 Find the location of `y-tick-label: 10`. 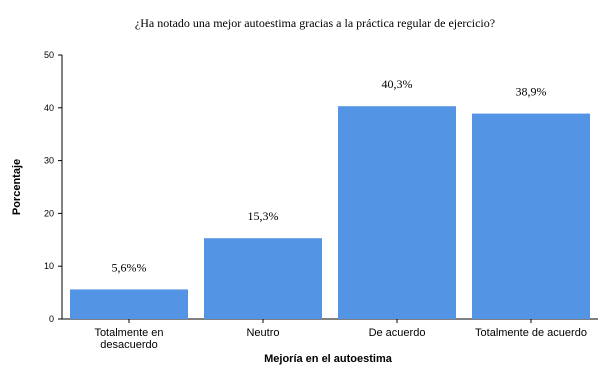

y-tick-label: 10 is located at coordinates (49, 266).